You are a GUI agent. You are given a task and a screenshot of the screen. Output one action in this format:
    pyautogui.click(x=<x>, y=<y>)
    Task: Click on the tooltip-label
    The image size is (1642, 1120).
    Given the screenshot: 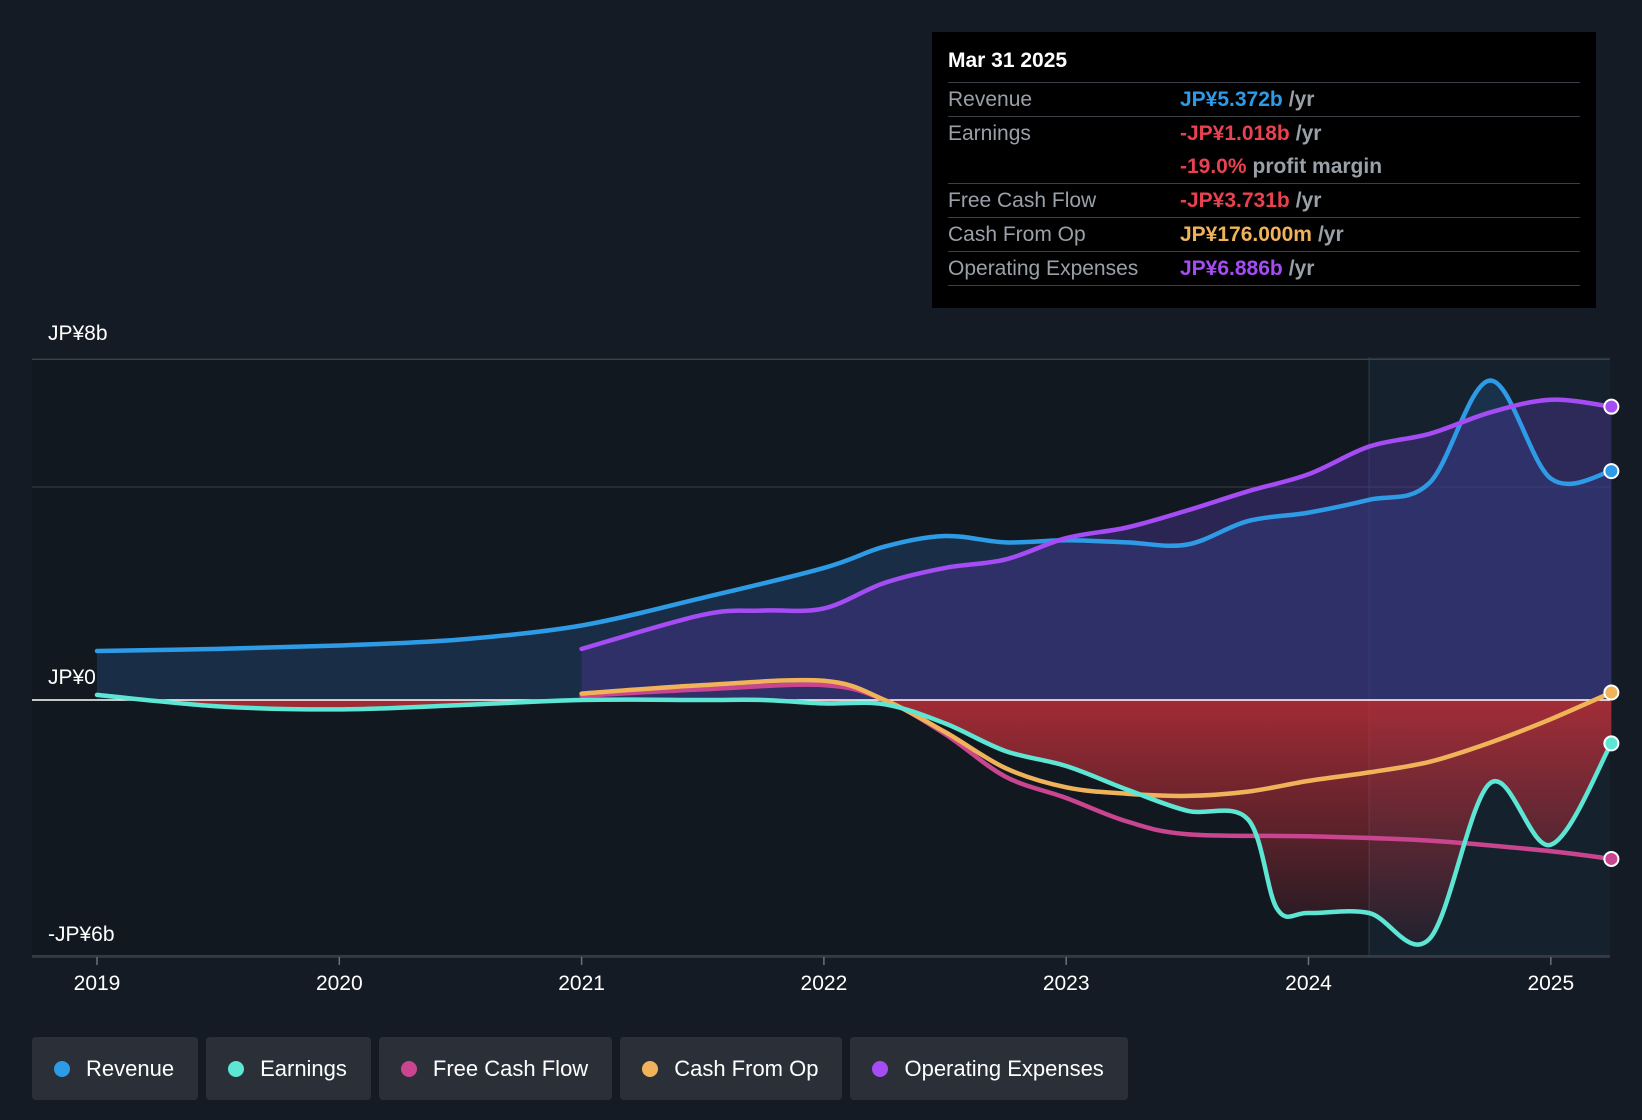 What is the action you would take?
    pyautogui.click(x=1064, y=166)
    